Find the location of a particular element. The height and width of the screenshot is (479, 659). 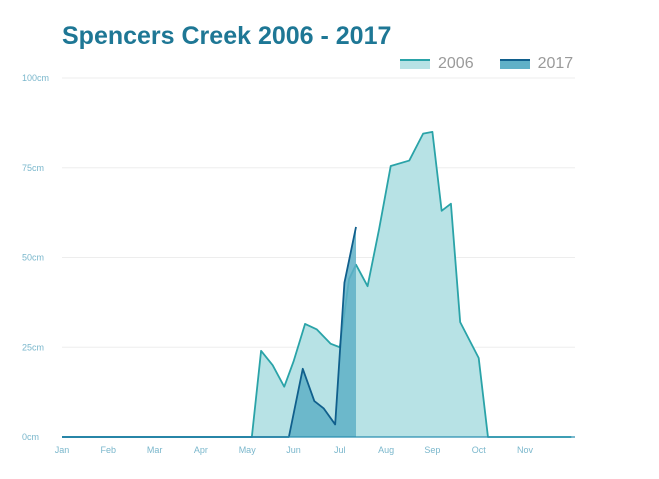

x-tick-label: Oct is located at coordinates (479, 450).